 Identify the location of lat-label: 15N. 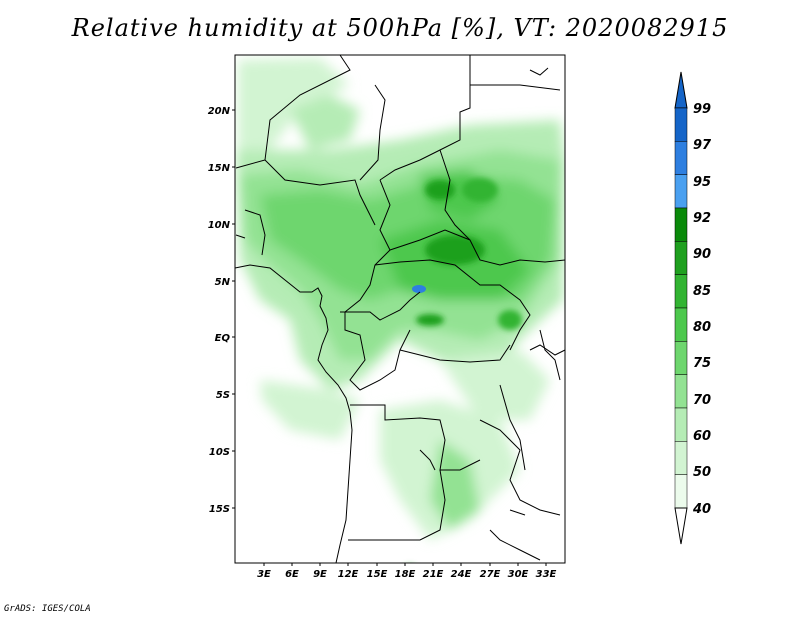
(219, 168).